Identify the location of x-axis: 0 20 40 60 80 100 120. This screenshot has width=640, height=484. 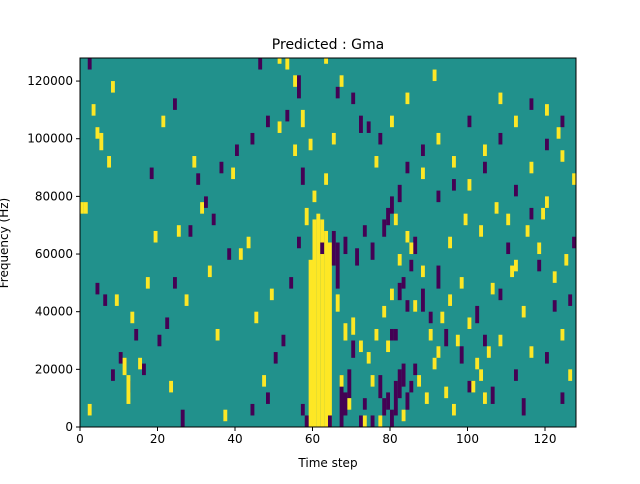
(316, 436).